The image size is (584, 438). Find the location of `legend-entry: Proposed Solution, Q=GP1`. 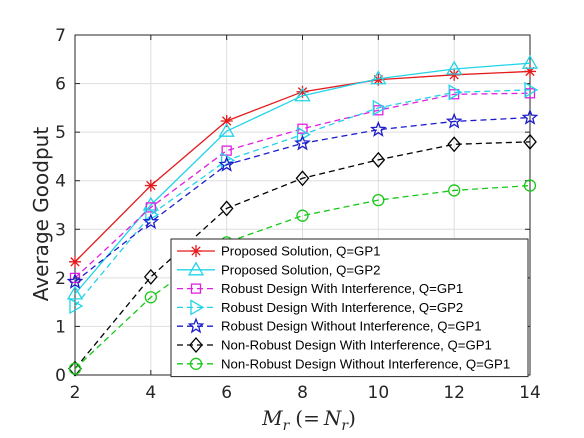

legend-entry: Proposed Solution, Q=GP1 is located at coordinates (278, 251).